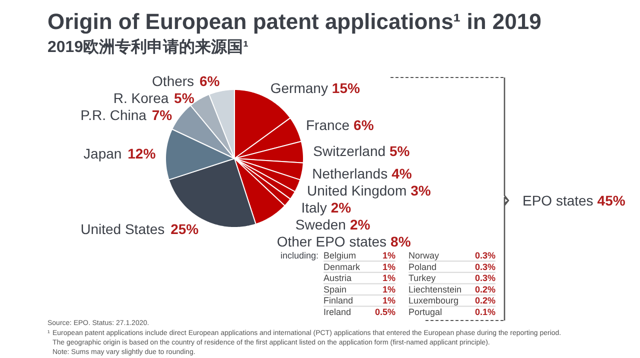 The image size is (640, 358). I want to click on text: Ireland 0.5%, so click(360, 312).